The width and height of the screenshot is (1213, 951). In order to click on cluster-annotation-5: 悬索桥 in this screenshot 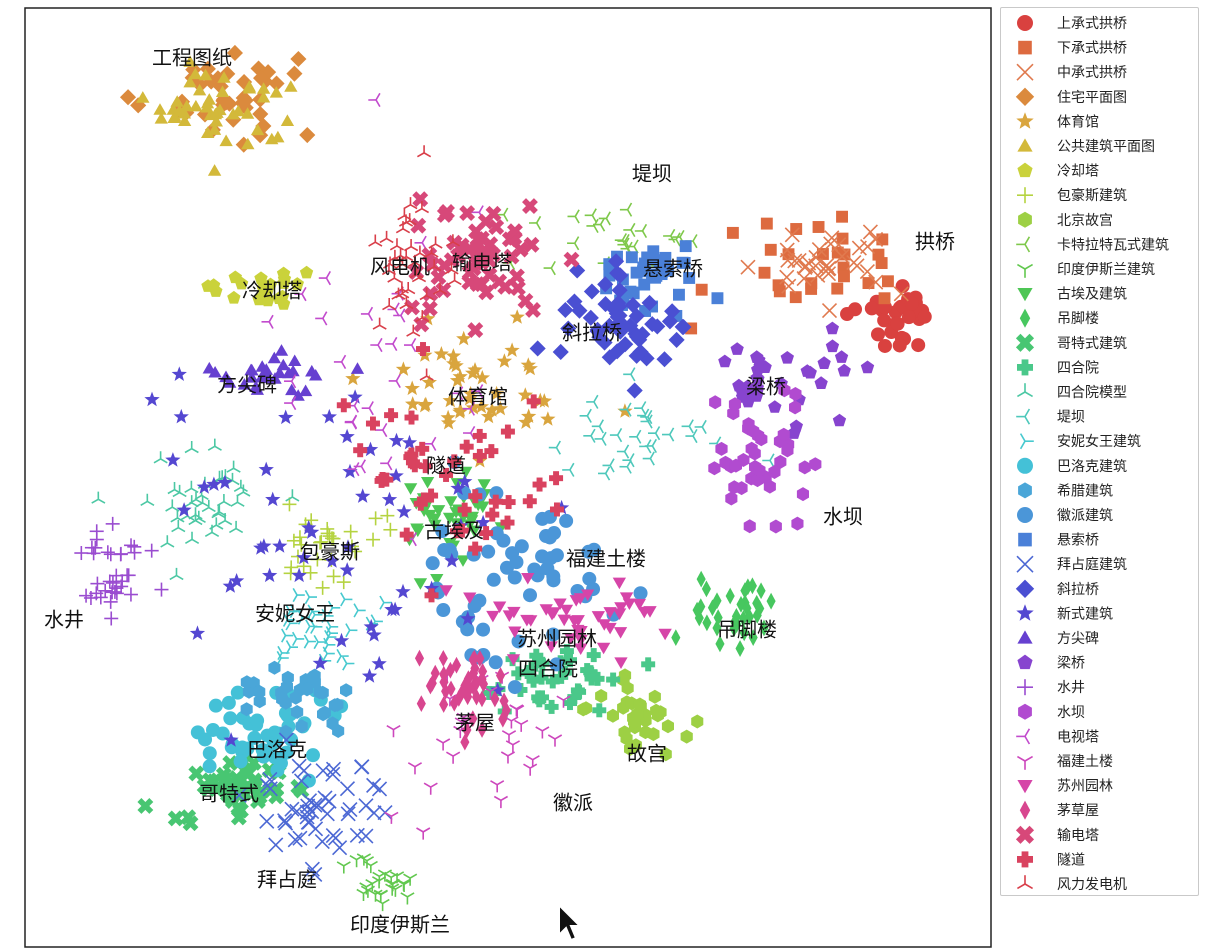, I will do `click(673, 269)`.